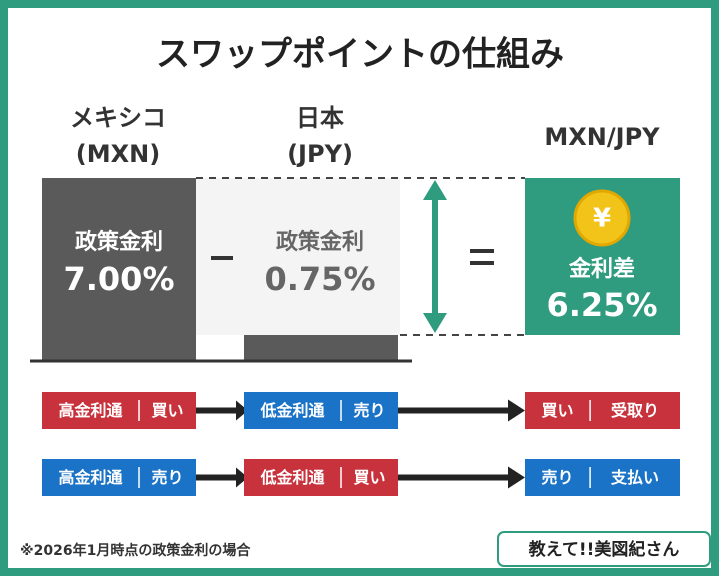 This screenshot has height=580, width=719. I want to click on rate-value: 6.25%, so click(601, 305).